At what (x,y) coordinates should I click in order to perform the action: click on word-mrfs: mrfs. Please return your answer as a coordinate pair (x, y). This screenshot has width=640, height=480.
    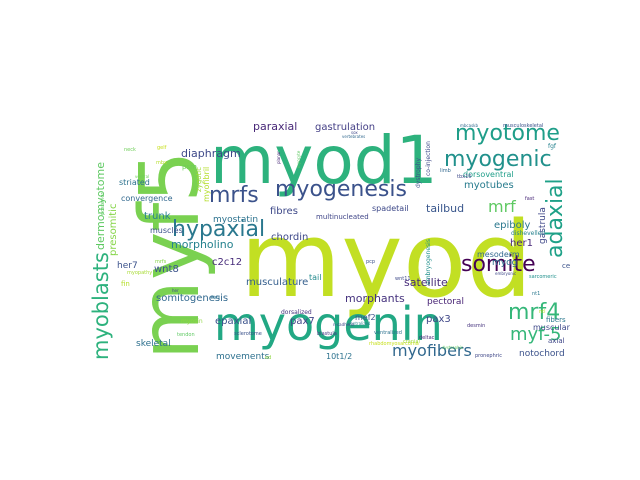
    Looking at the image, I should click on (234, 195).